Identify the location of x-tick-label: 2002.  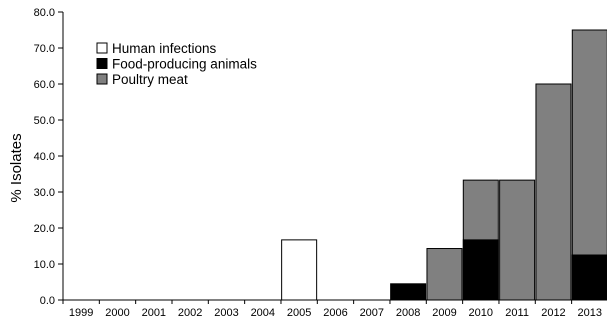
(190, 313).